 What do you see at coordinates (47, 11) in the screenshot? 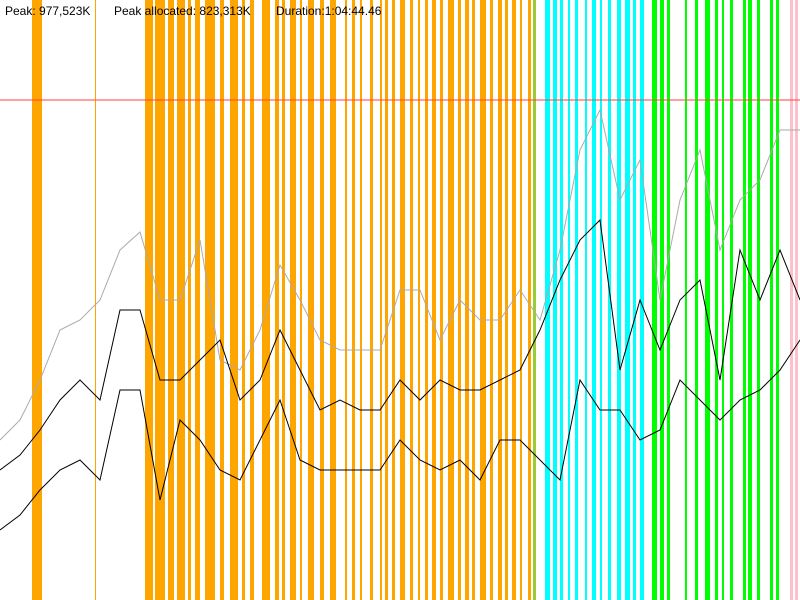
I see `peak-label: Peak: 977,523K` at bounding box center [47, 11].